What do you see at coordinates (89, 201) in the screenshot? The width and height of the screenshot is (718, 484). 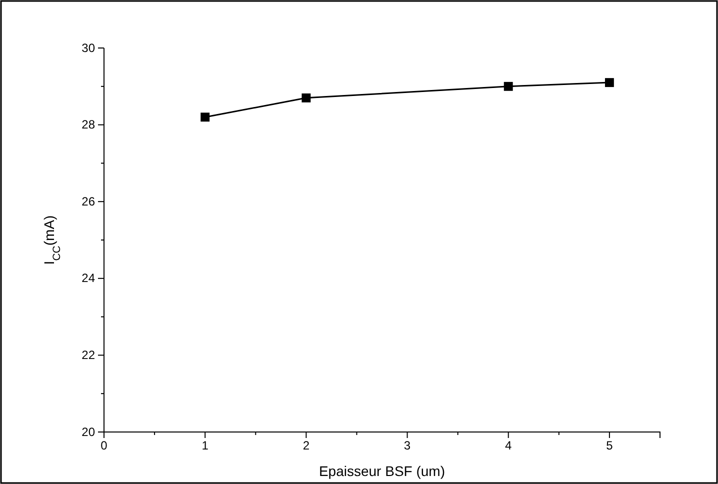 I see `y-tick-label: 26` at bounding box center [89, 201].